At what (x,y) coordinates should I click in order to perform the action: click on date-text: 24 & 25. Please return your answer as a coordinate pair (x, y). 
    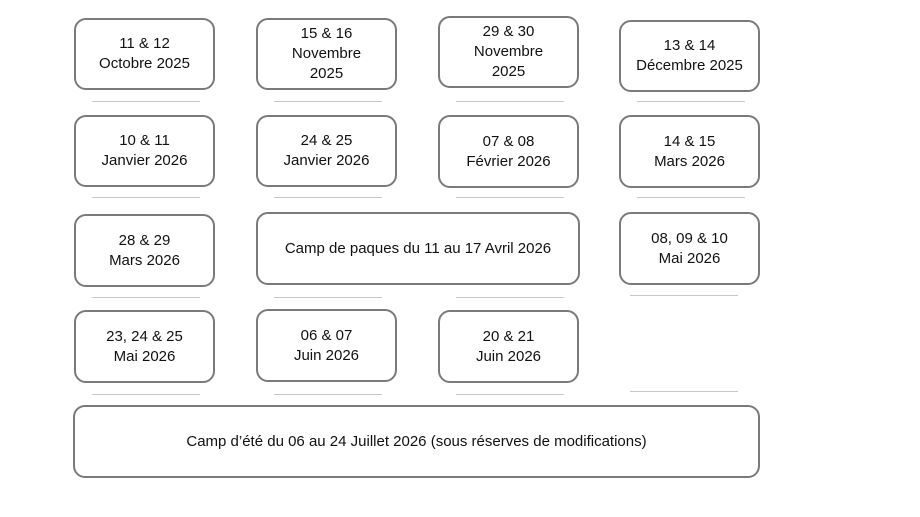
    Looking at the image, I should click on (326, 140).